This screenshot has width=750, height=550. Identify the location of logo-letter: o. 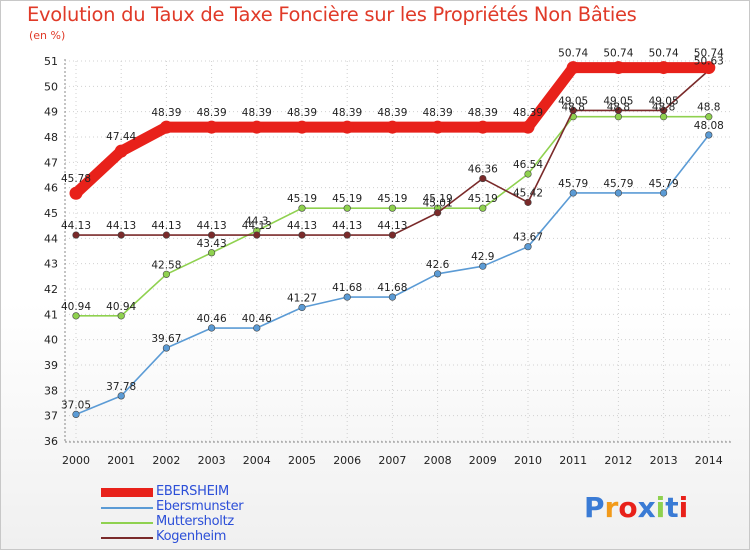
(628, 507).